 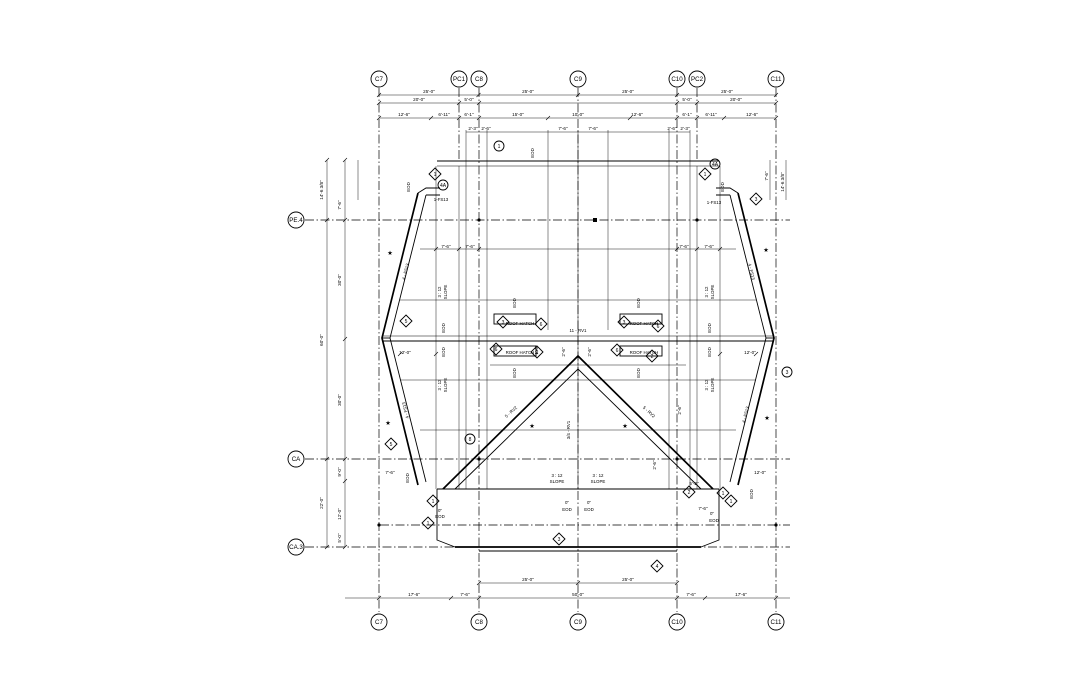 I want to click on grid-bubble-c7-bottom: C7, so click(x=379, y=622).